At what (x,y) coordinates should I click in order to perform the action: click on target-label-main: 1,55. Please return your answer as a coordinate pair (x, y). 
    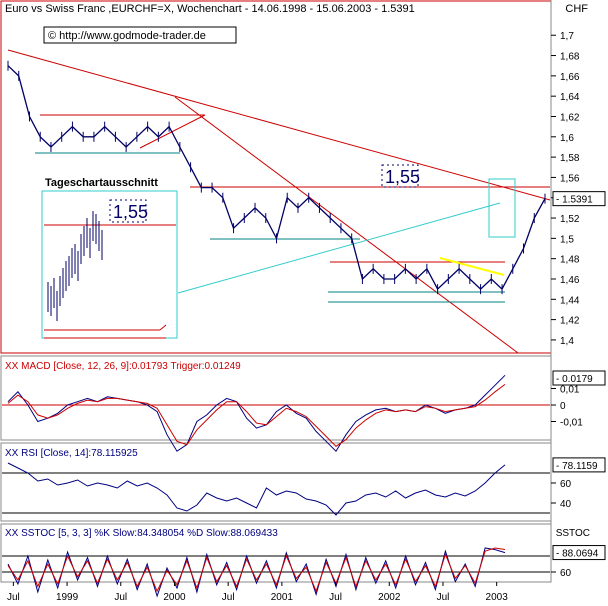
    Looking at the image, I should click on (400, 176).